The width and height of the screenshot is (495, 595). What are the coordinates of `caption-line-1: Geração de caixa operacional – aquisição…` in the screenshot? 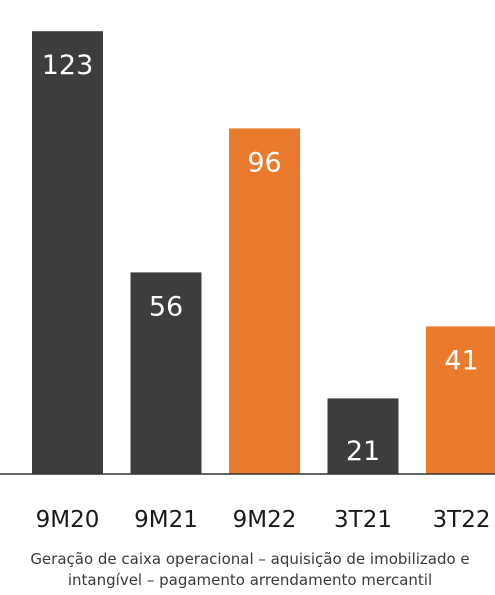 It's located at (249, 559).